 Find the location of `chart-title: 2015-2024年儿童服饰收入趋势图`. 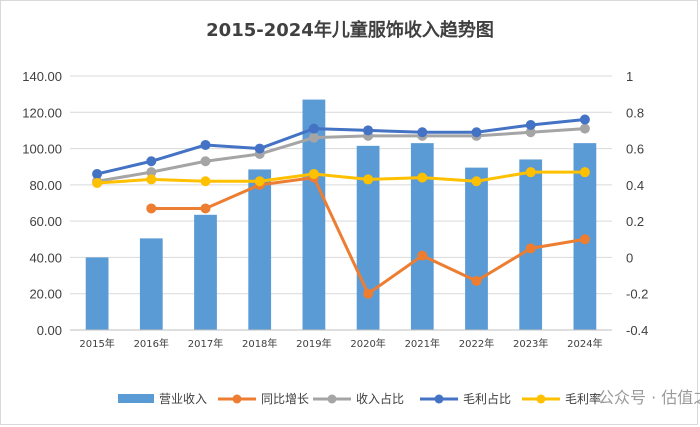

chart-title: 2015-2024年儿童服饰收入趋势图 is located at coordinates (350, 30).